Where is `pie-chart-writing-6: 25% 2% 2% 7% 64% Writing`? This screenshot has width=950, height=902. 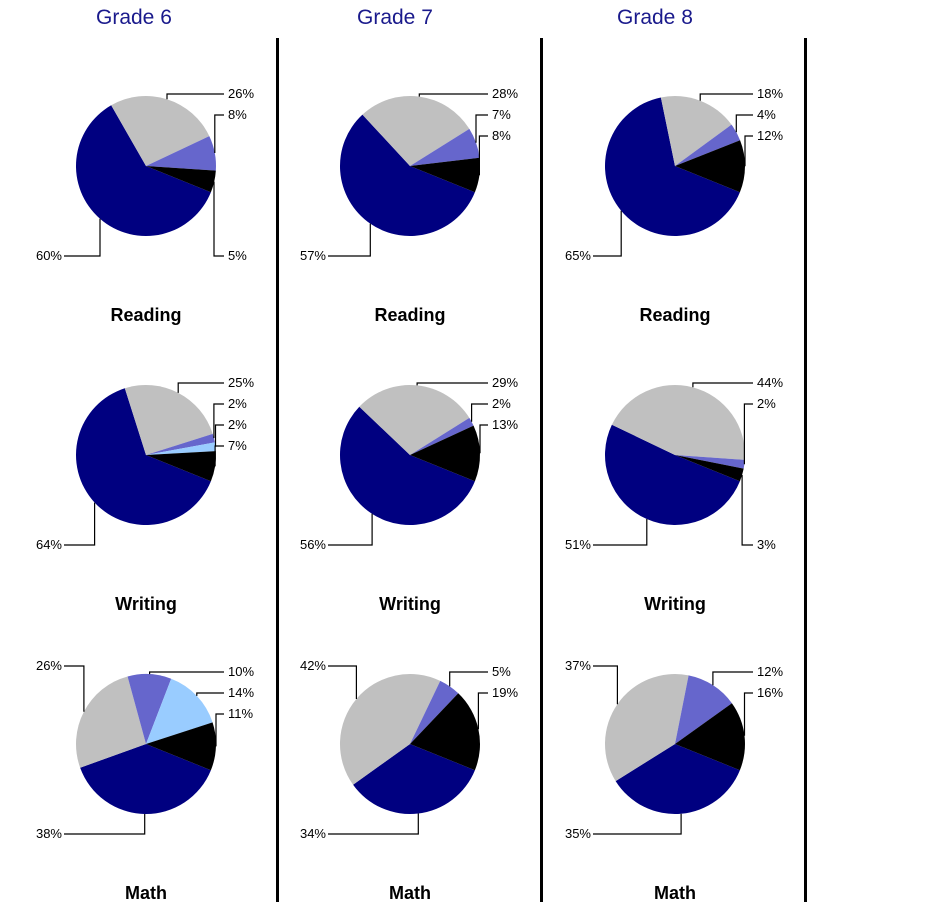
pie-chart-writing-6: 25% 2% 2% 7% 64% Writing is located at coordinates (145, 494).